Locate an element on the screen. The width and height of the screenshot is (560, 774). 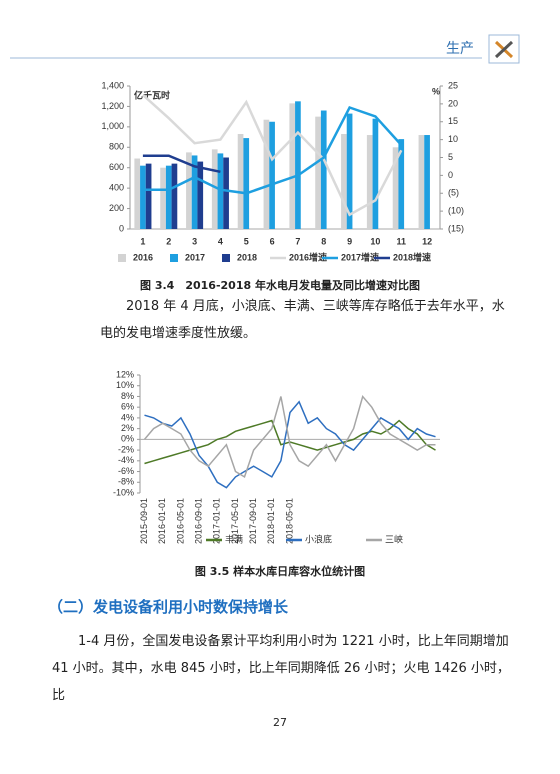
x-tick-label: 4 is located at coordinates (220, 241).